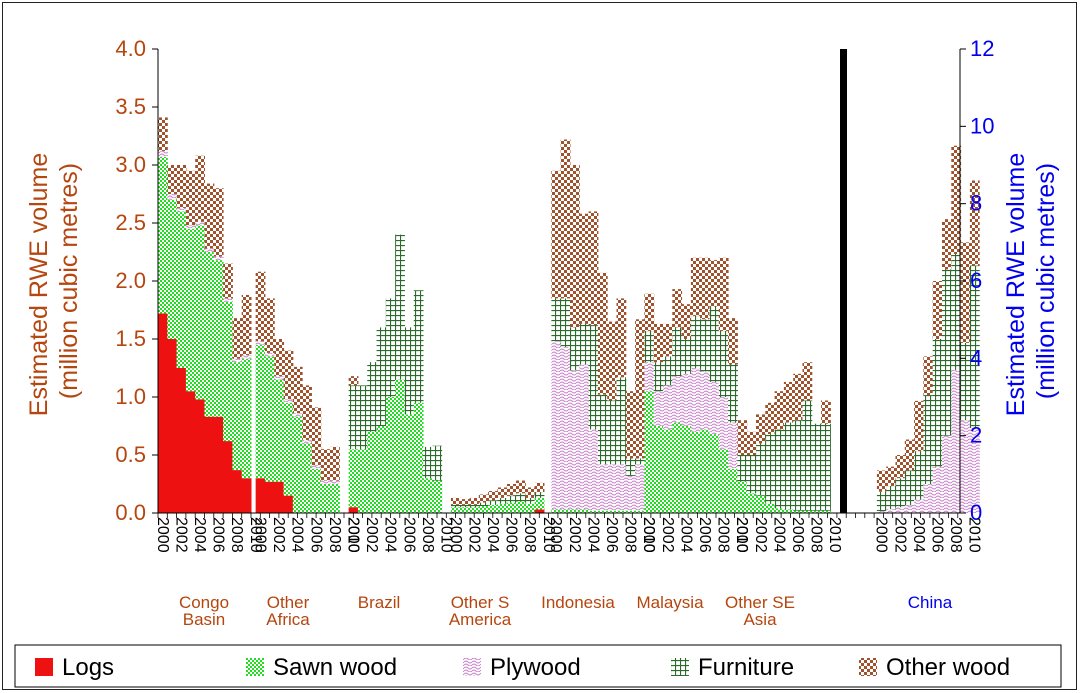 The width and height of the screenshot is (1081, 693). I want to click on right-tick-label: 2, so click(976, 435).